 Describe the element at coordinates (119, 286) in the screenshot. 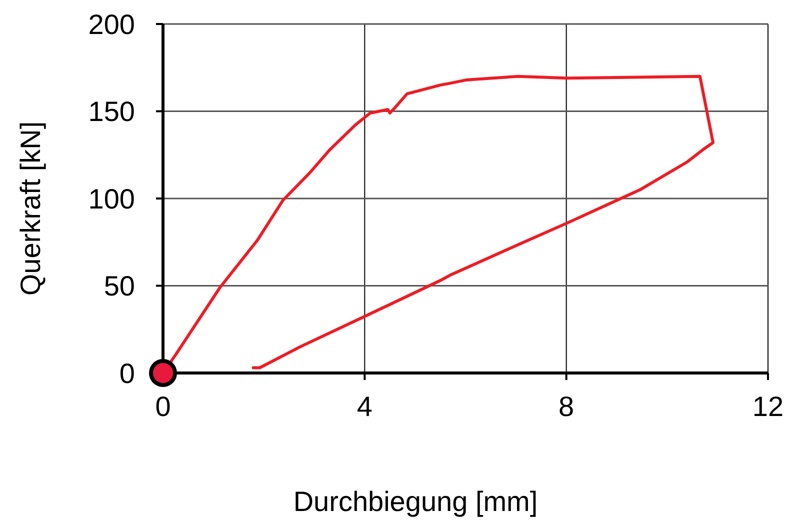

I see `y-tick-label: 50` at that location.